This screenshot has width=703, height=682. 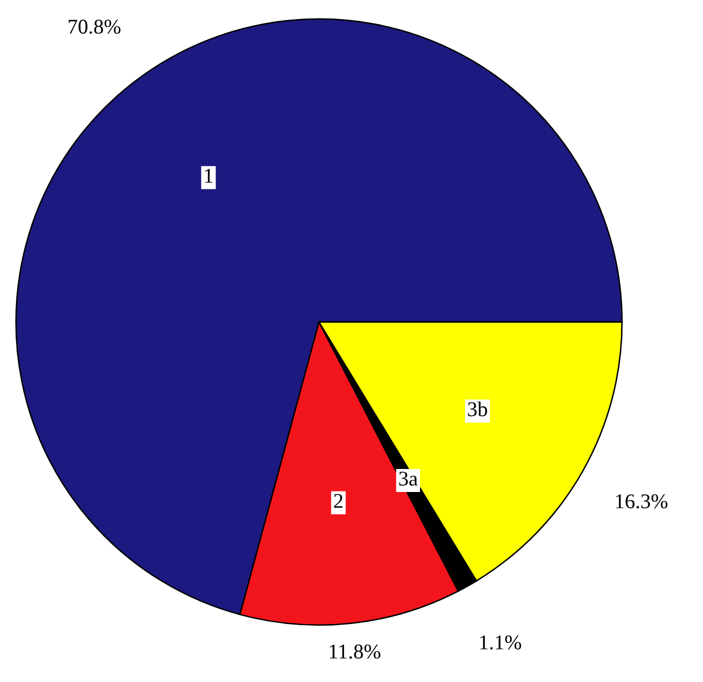 I want to click on slice-label: 3a, so click(x=408, y=479).